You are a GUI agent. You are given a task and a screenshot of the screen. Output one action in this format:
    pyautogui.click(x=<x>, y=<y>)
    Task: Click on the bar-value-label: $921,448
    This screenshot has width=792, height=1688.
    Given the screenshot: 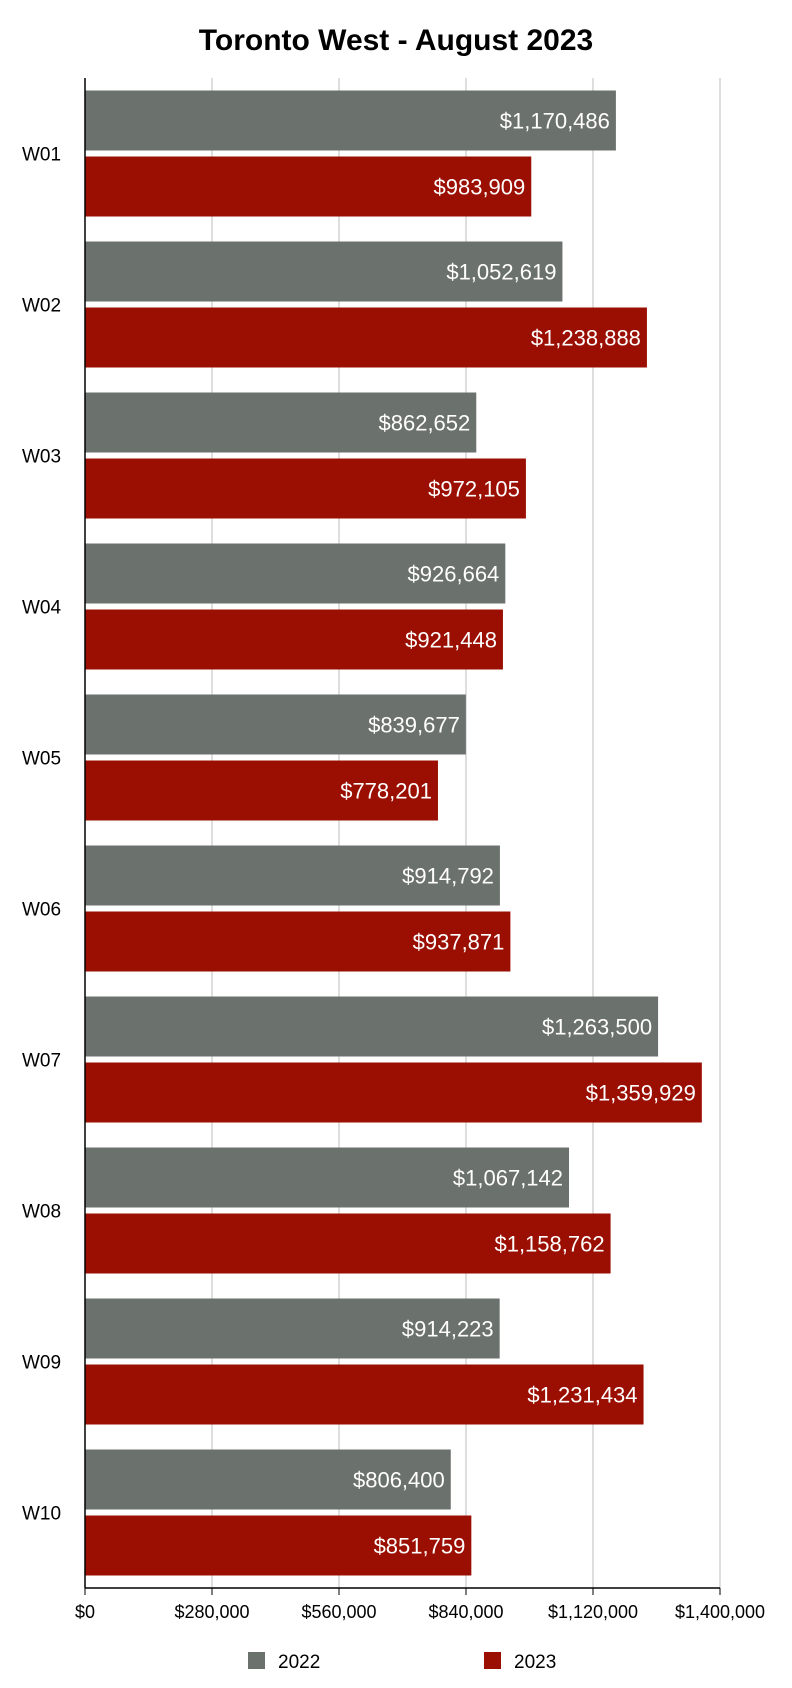 What is the action you would take?
    pyautogui.click(x=451, y=640)
    